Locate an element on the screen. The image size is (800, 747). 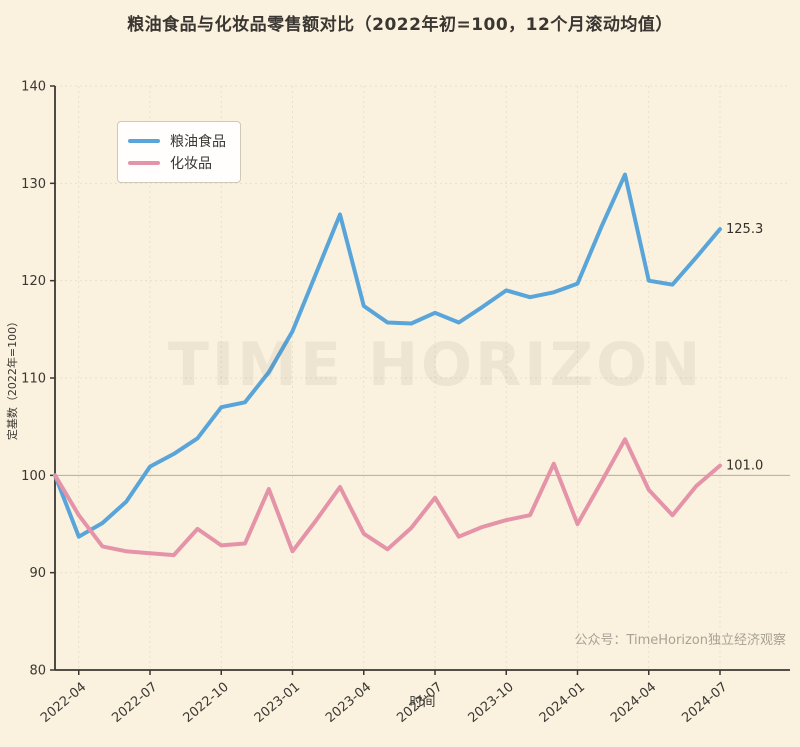
y-tick-label: 130 is located at coordinates (33, 184).